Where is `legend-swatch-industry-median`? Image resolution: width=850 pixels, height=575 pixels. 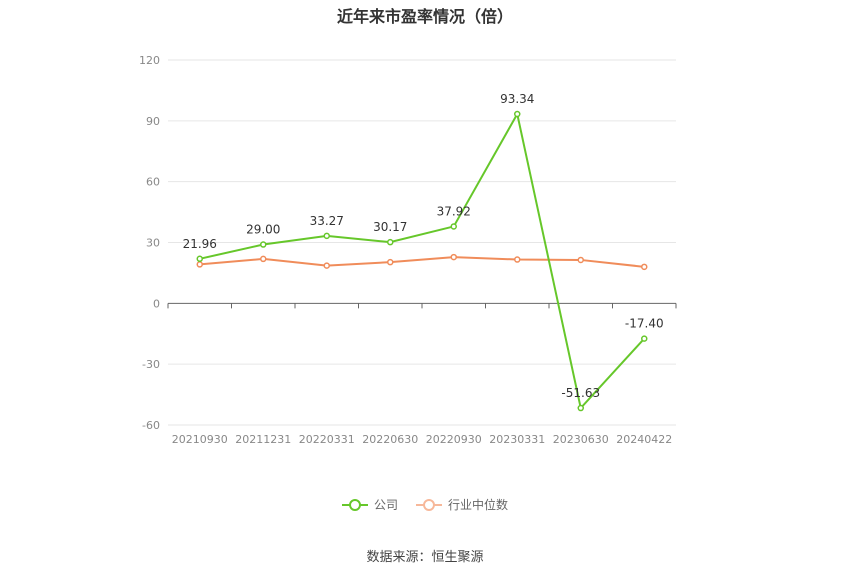 legend-swatch-industry-median is located at coordinates (429, 505).